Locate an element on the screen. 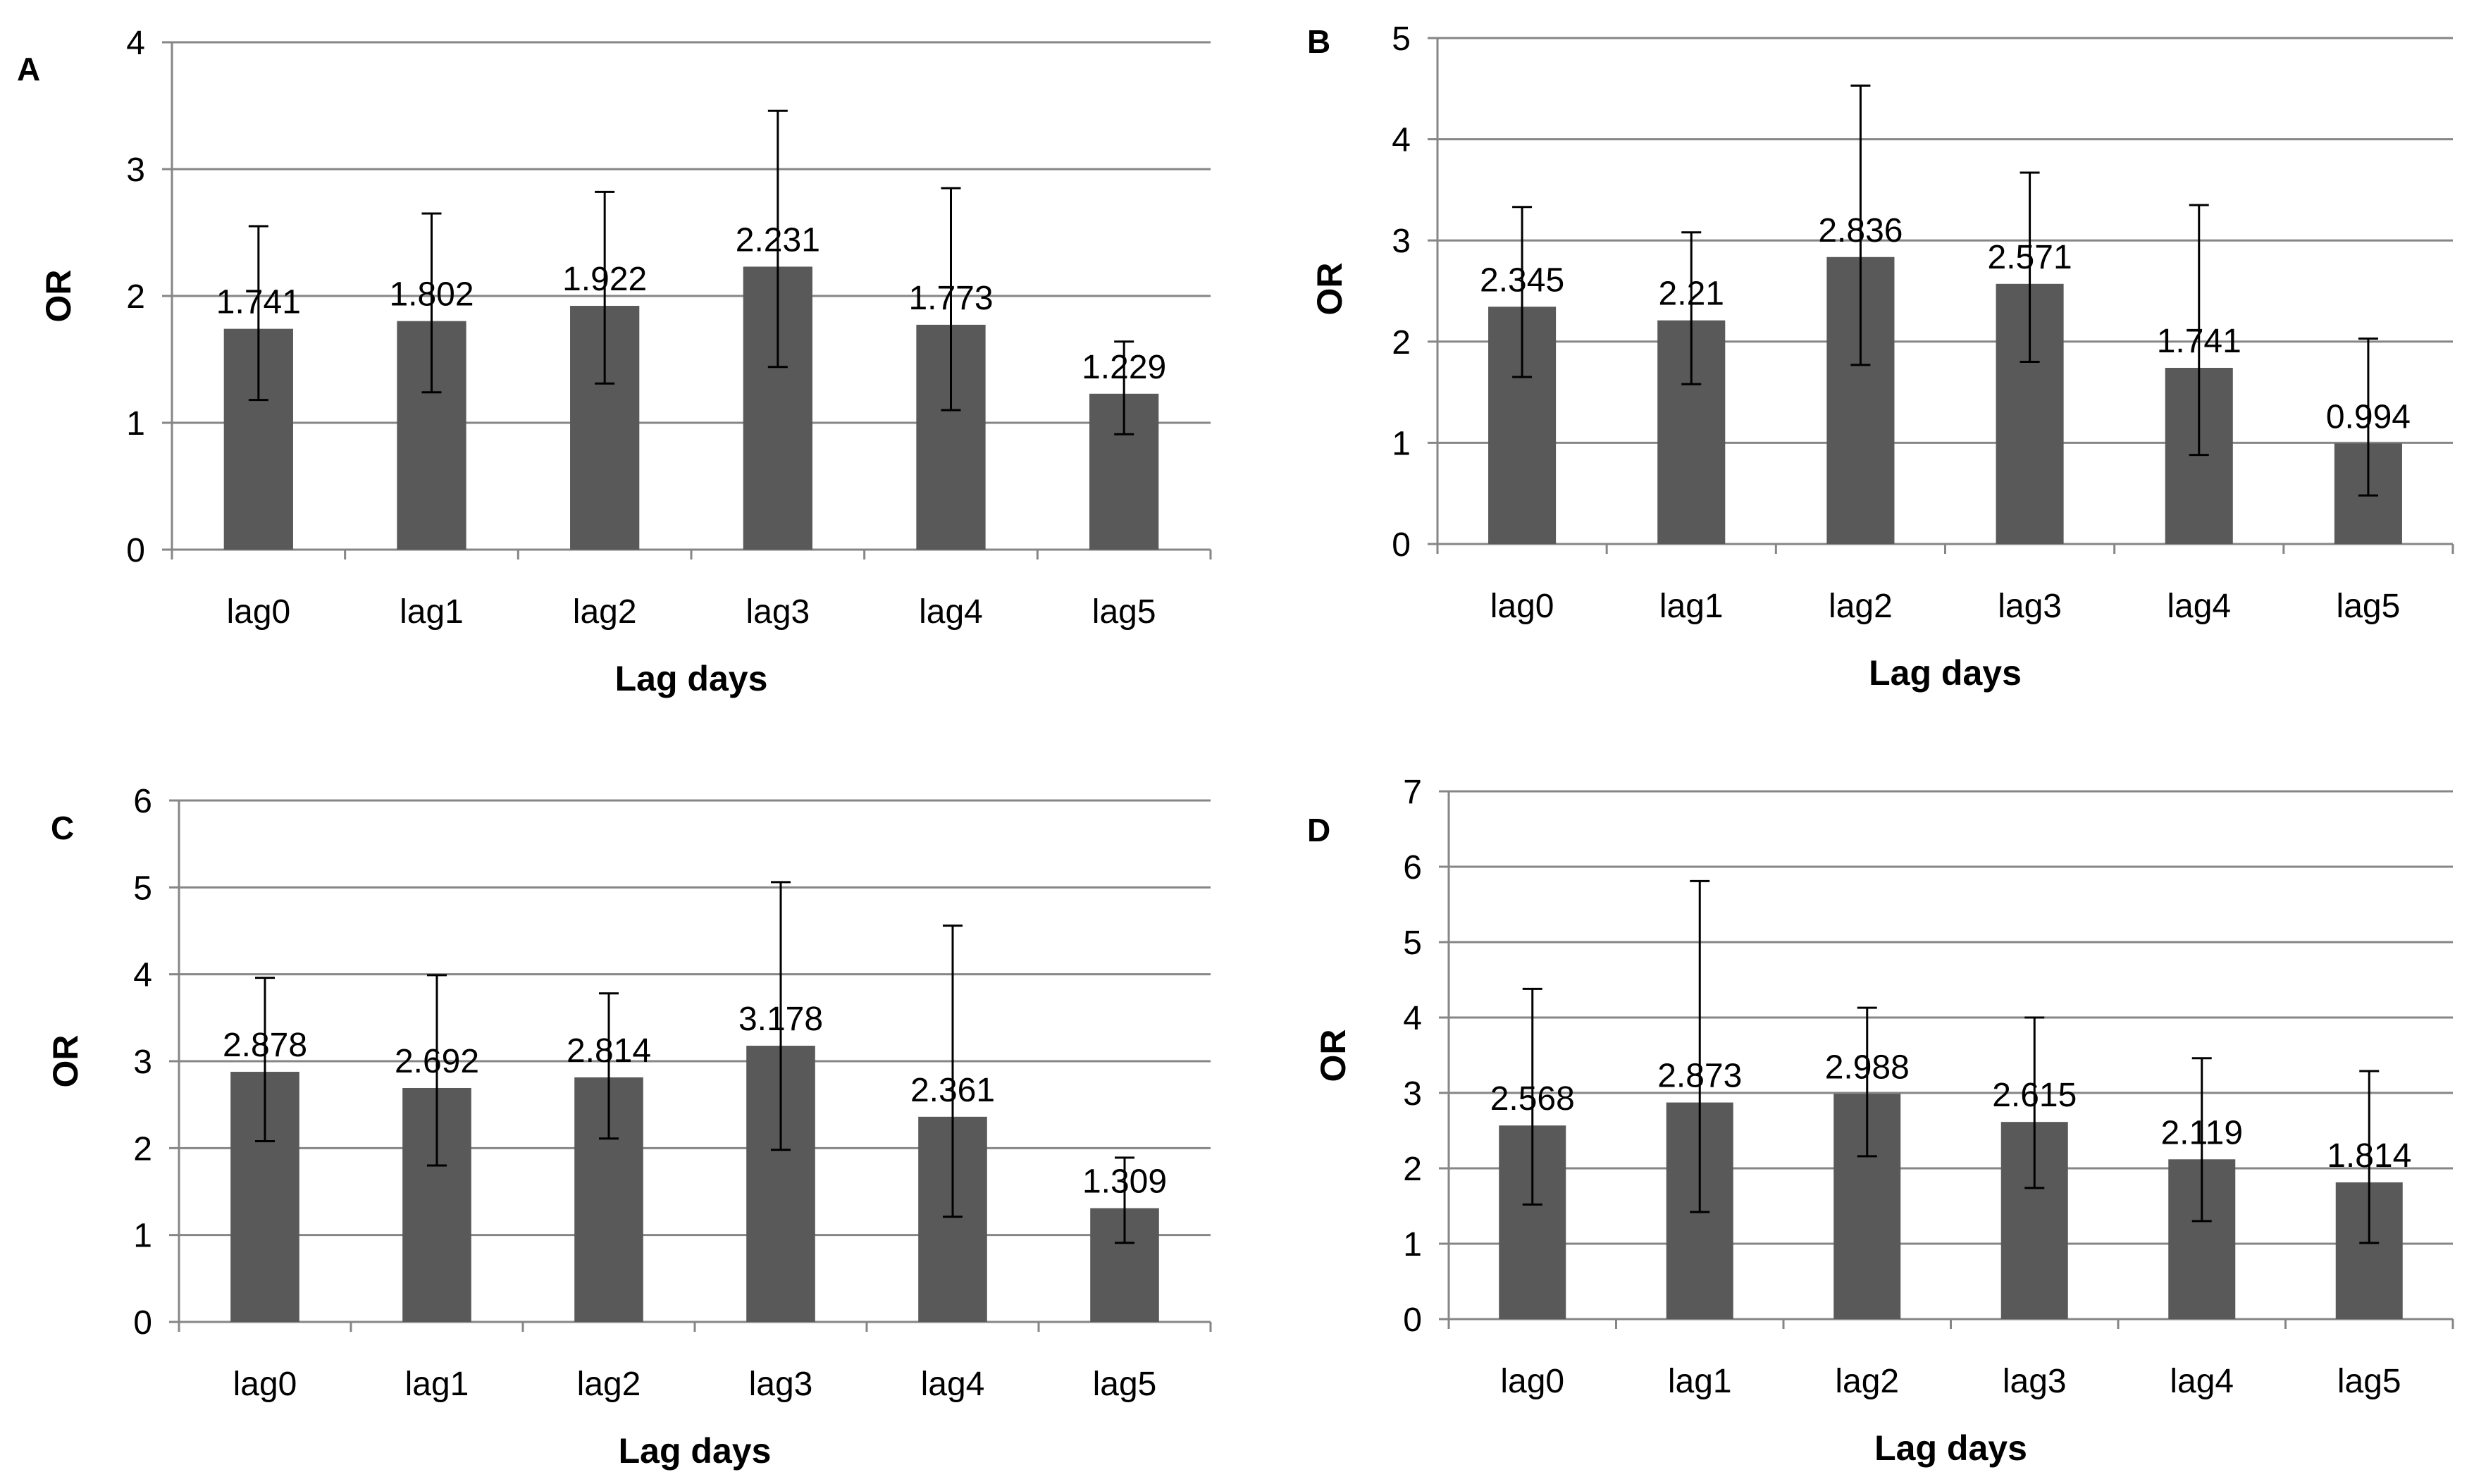 Image resolution: width=2474 pixels, height=1484 pixels. panel-d-y-tick-label: 4 is located at coordinates (1412, 1018).